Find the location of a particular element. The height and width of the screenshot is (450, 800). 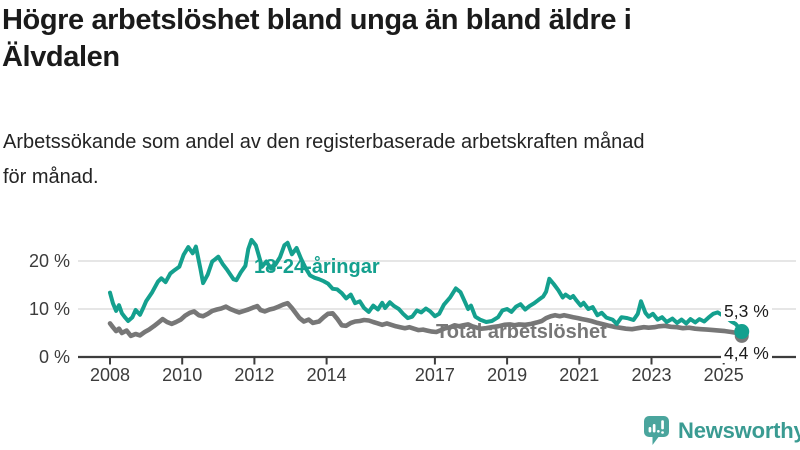

chart-subtitle-line-2: för månad. is located at coordinates (51, 177).